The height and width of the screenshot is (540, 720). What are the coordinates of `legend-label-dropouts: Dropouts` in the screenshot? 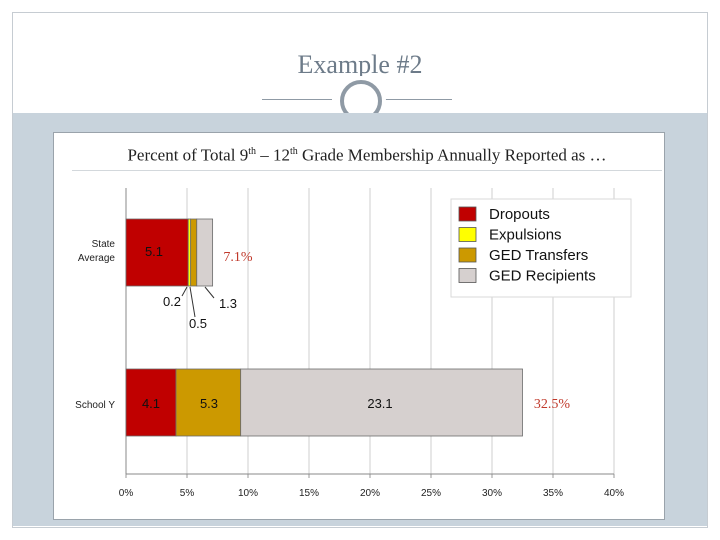 It's located at (519, 214).